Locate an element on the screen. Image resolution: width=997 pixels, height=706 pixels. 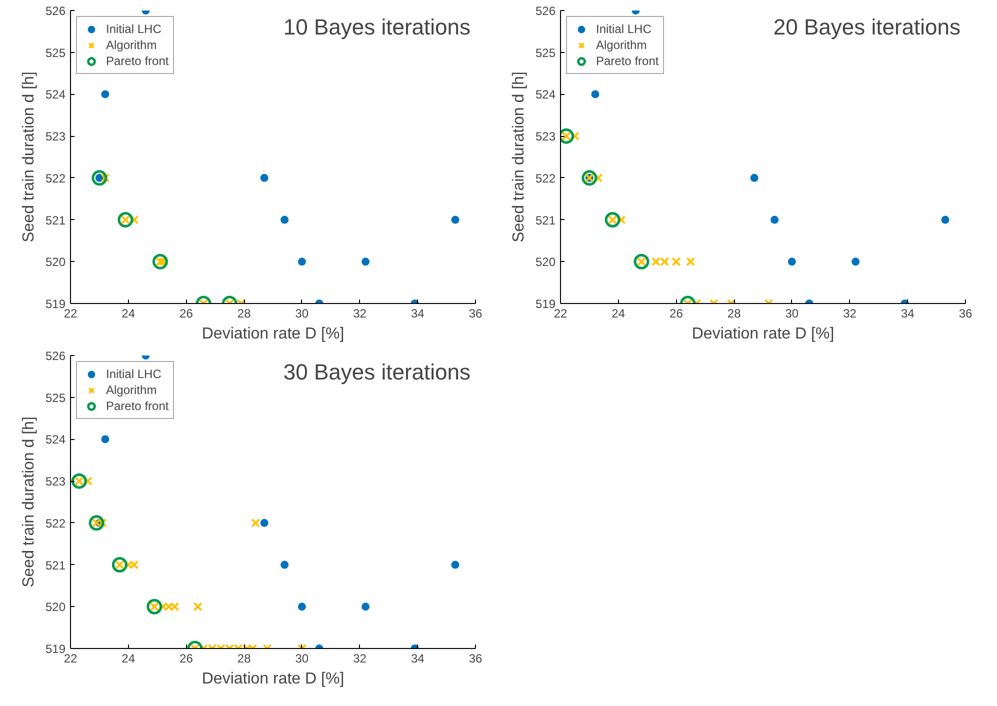
chart-title: 30 Bayes iterations is located at coordinates (376, 372).